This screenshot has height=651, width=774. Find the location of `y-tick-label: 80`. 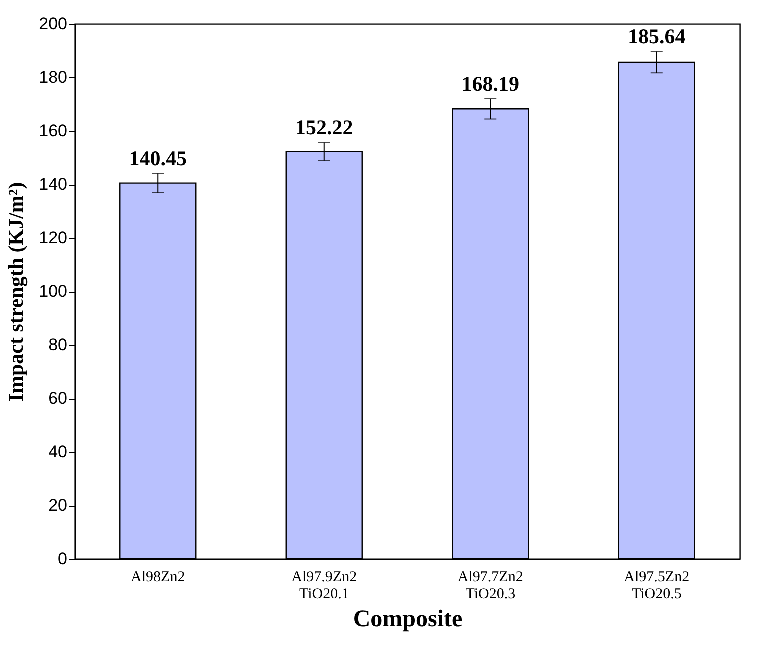

y-tick-label: 80 is located at coordinates (58, 345).